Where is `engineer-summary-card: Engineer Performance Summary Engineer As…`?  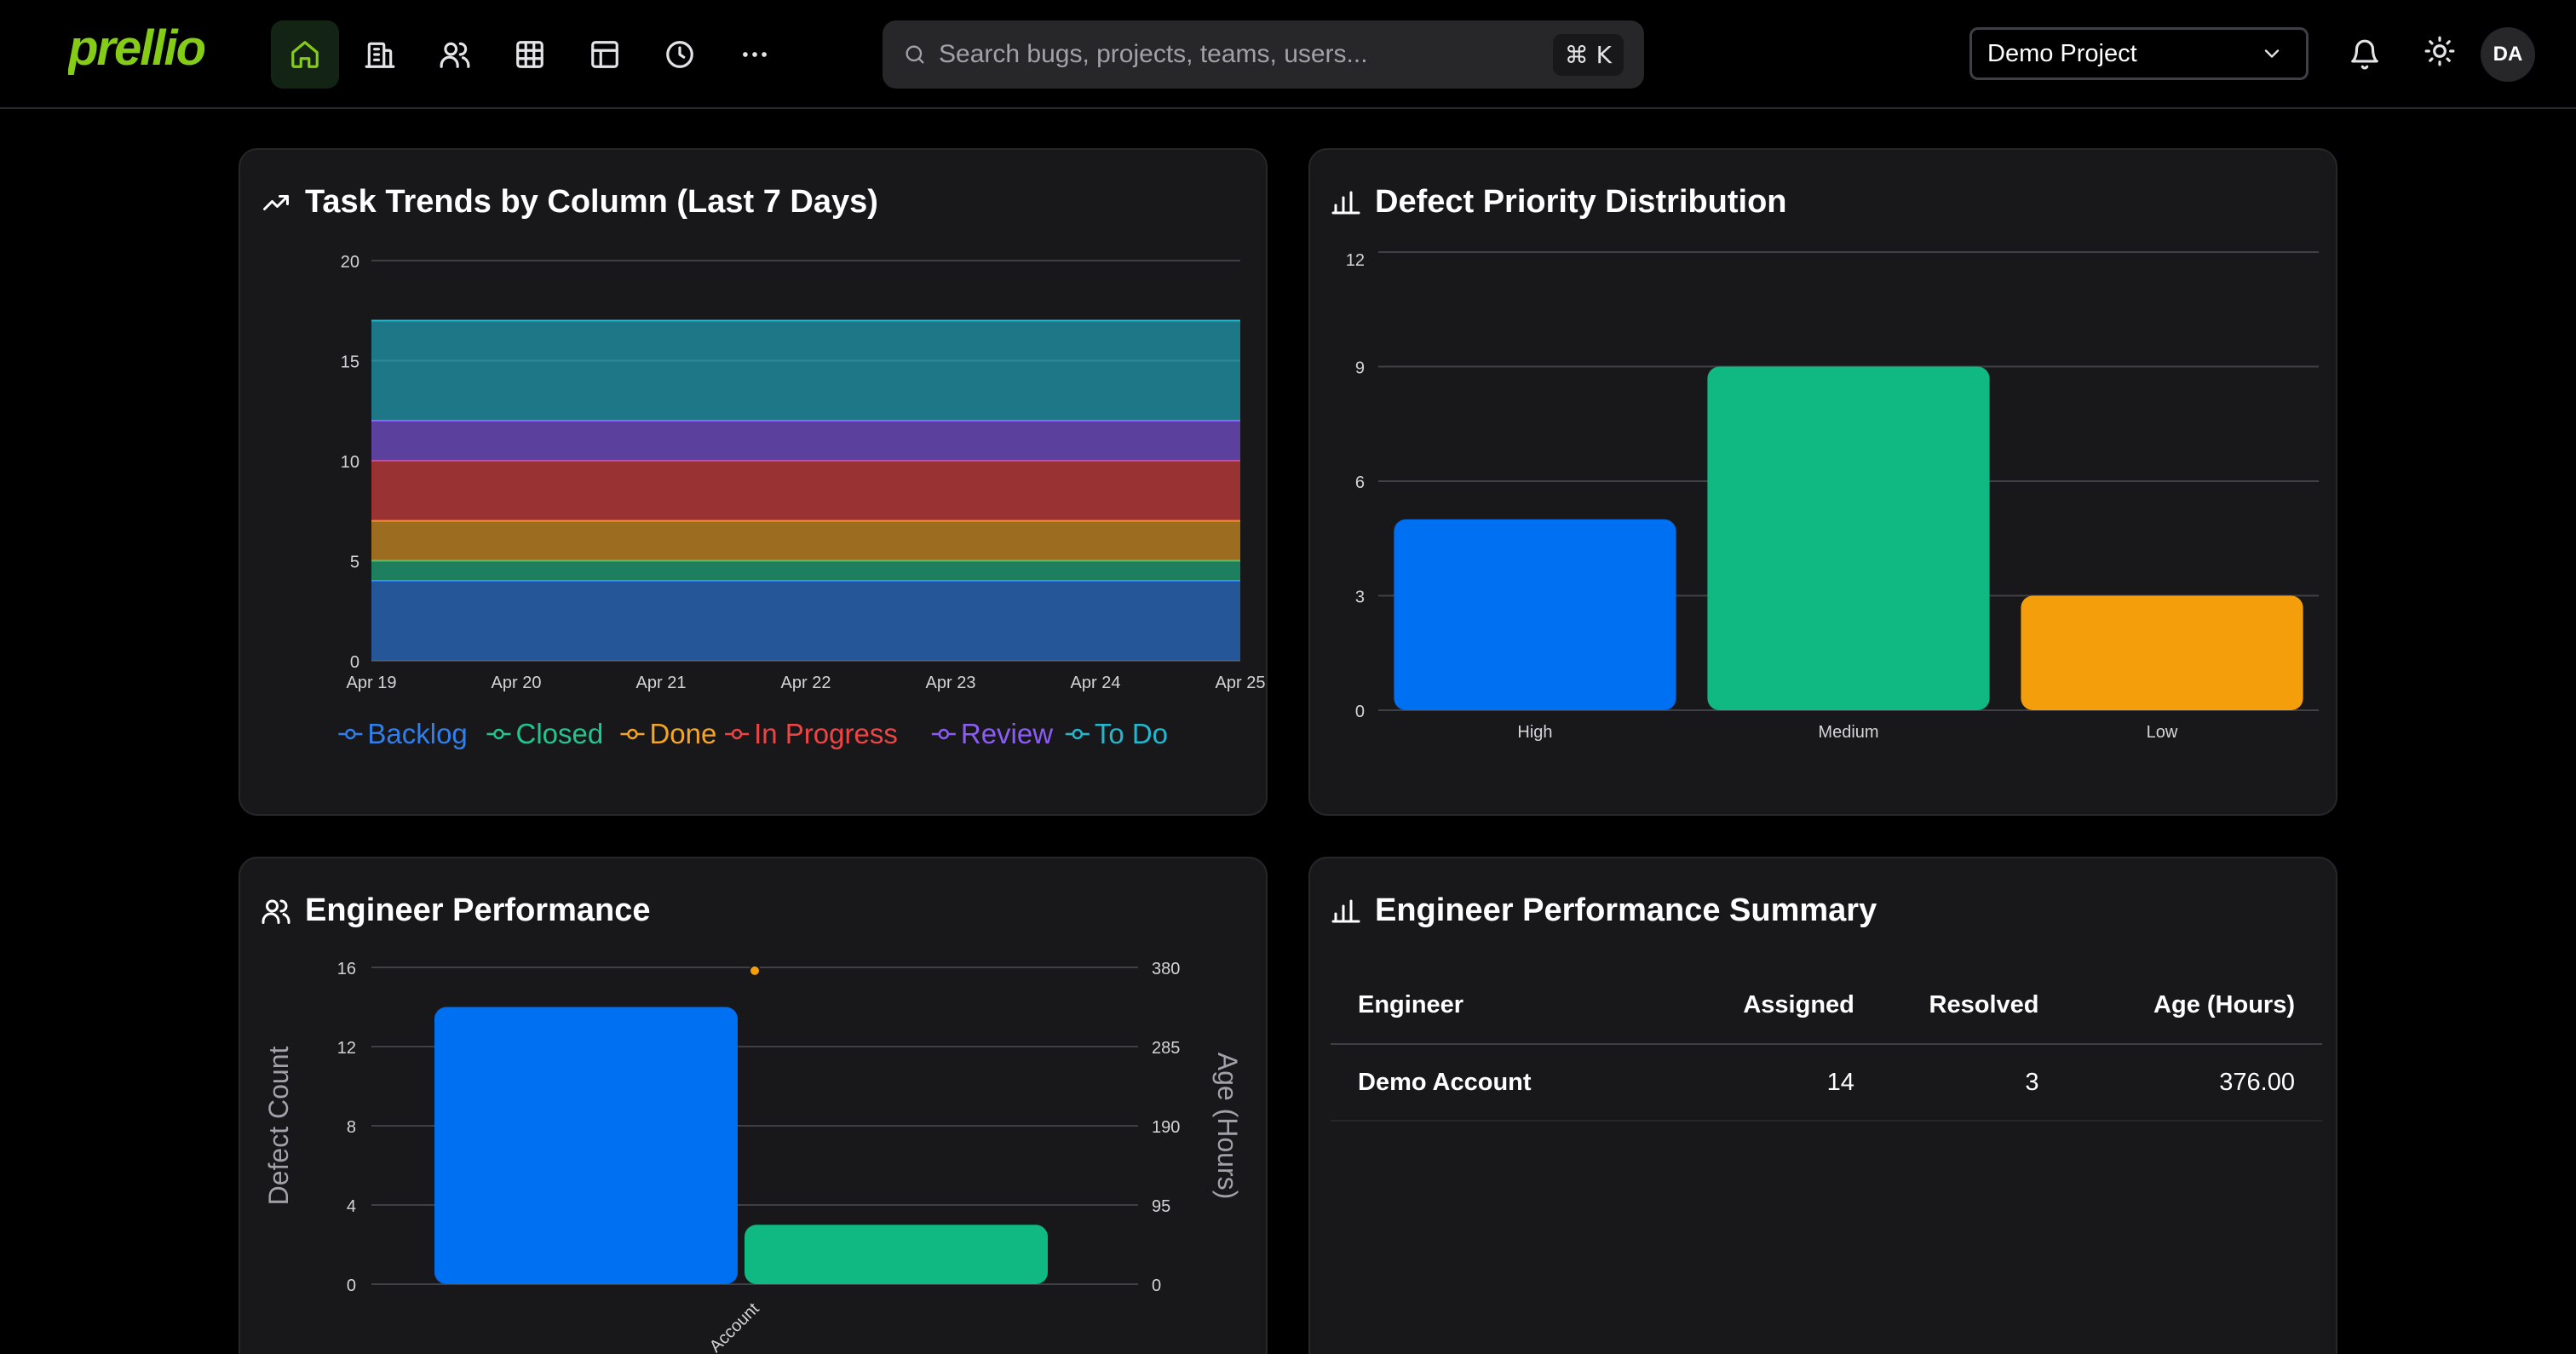 engineer-summary-card: Engineer Performance Summary Engineer As… is located at coordinates (1822, 1105).